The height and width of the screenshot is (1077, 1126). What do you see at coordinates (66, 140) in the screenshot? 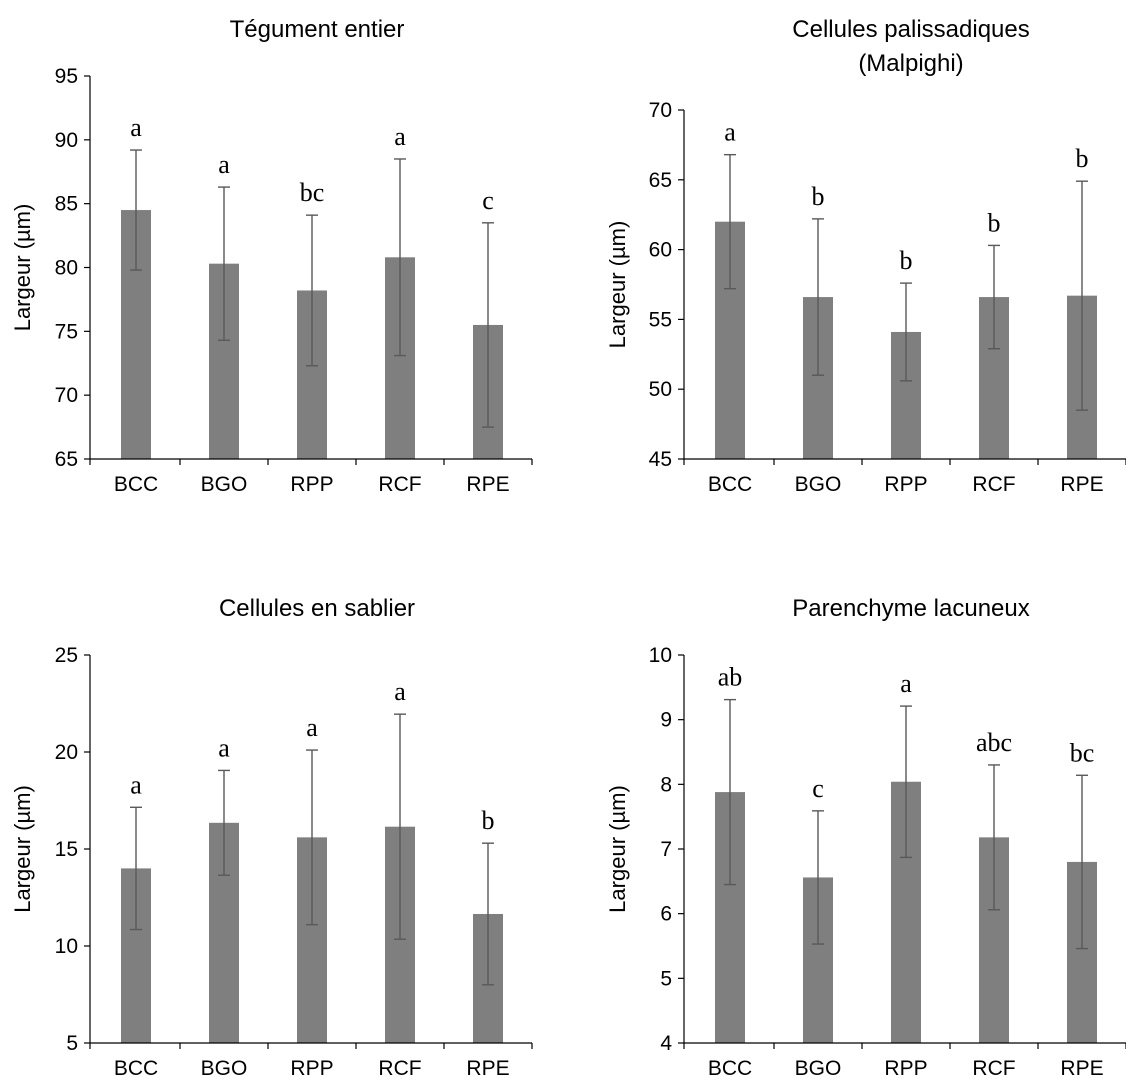
I see `y-tick-label: 90` at bounding box center [66, 140].